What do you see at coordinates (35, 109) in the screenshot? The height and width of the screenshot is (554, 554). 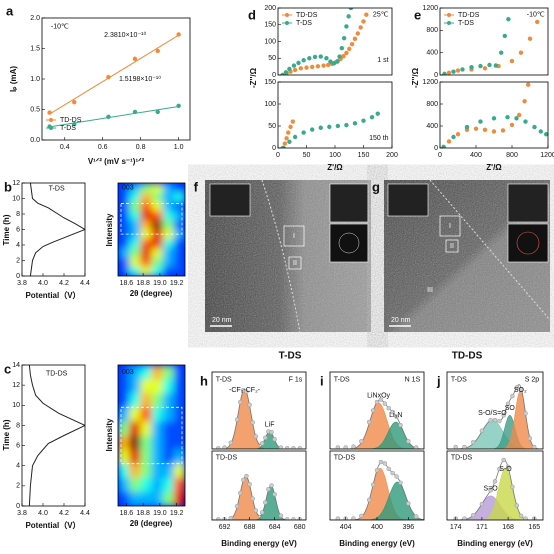 I see `y-tick-label: 0.5` at bounding box center [35, 109].